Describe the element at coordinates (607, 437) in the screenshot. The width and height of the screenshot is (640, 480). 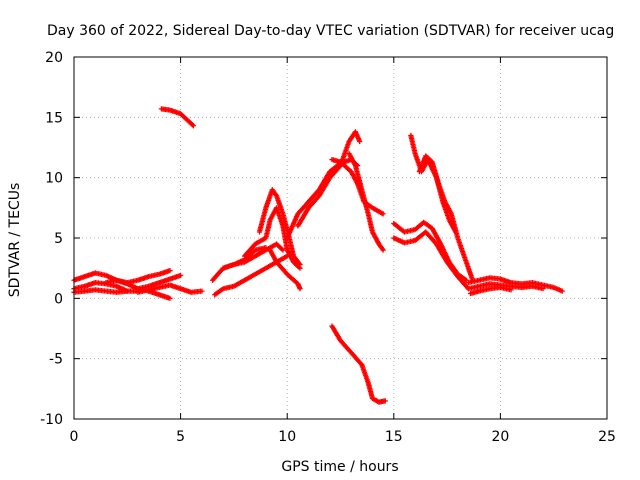
I see `x-tick-label: 25` at that location.